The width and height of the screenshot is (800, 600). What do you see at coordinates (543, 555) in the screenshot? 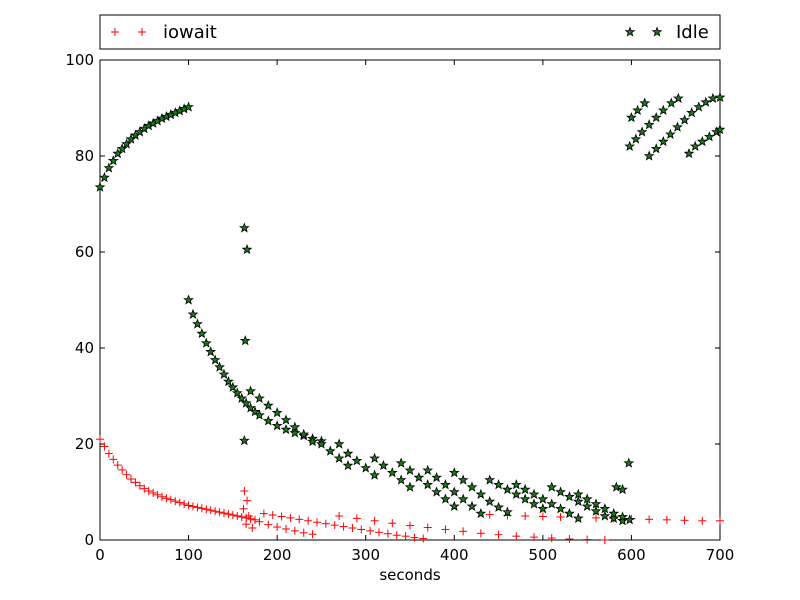
I see `x-tick-label: 500` at bounding box center [543, 555].